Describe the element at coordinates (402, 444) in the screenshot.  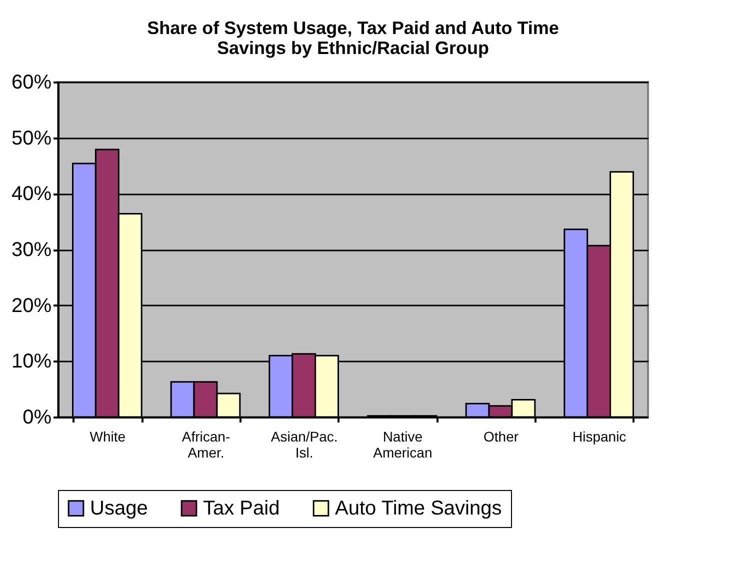
I see `x-tick-label: Native American` at that location.